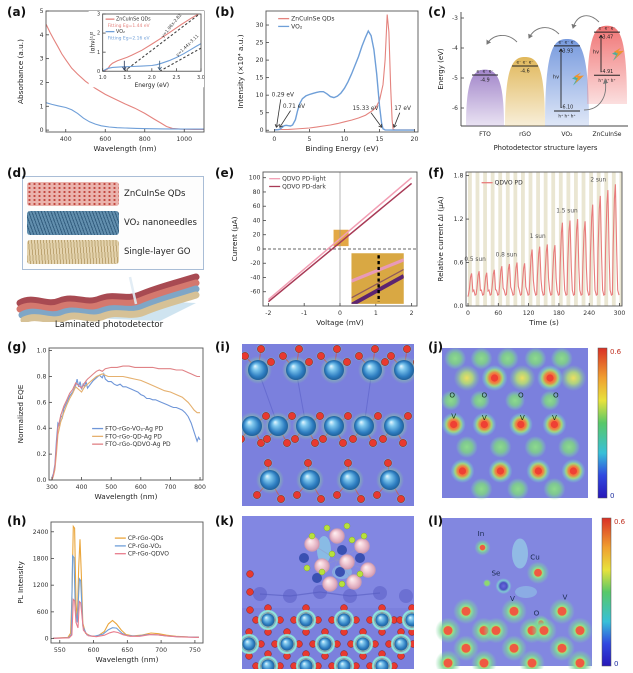  I want to click on svg-text: 700, so click(161, 650).